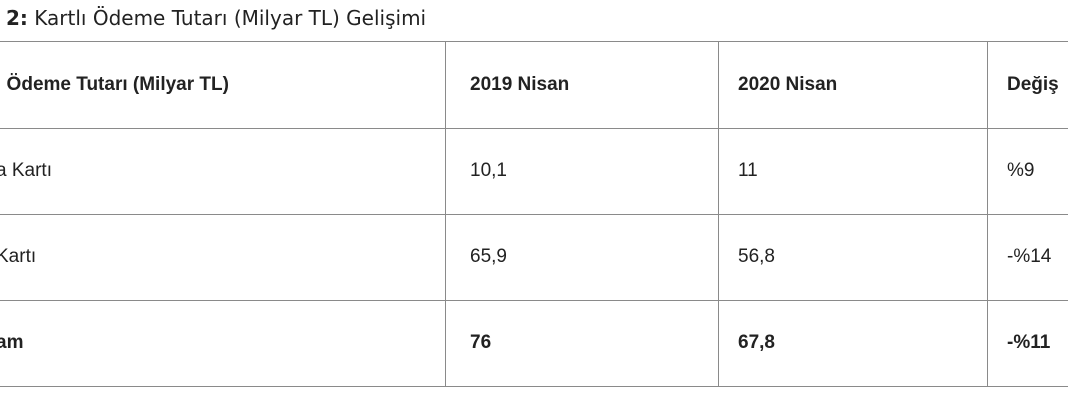  What do you see at coordinates (230, 18) in the screenshot?
I see `caption-text: Kartlı Ödeme Tutarı (Milyar TL) Gelişimi` at bounding box center [230, 18].